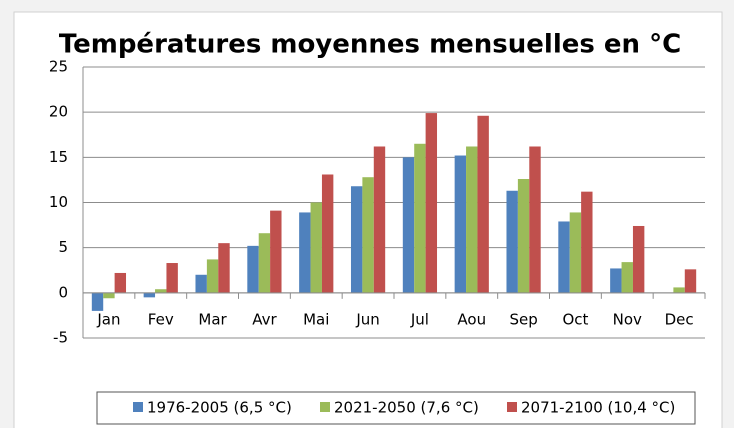 This screenshot has width=734, height=428. I want to click on x-tick-label: Jan, so click(108, 319).